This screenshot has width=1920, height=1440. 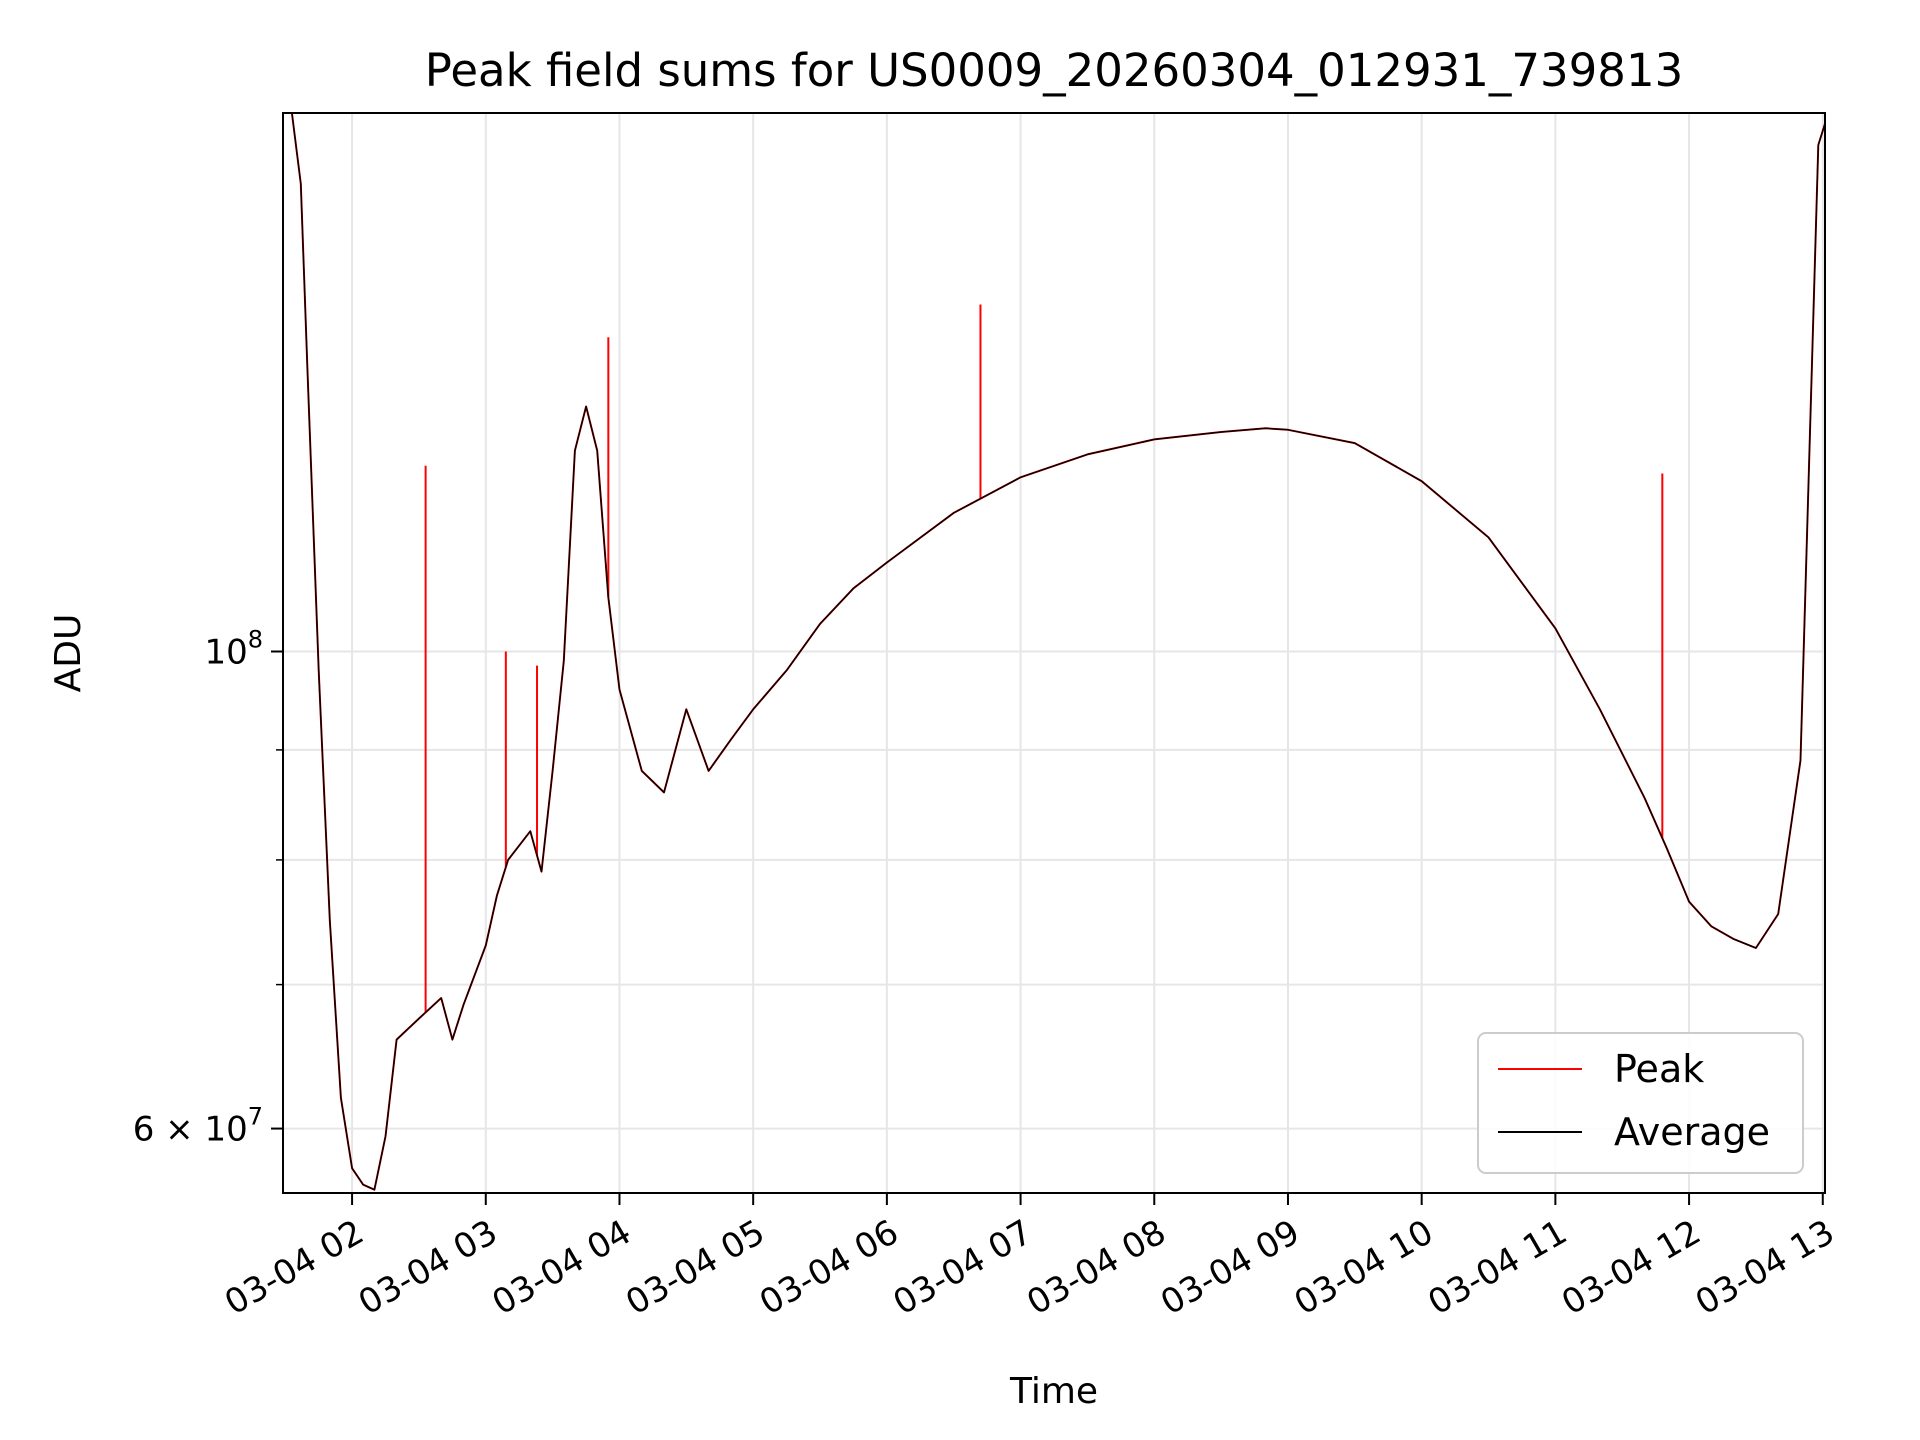 I want to click on y-axis-title: ADU, so click(x=68, y=653).